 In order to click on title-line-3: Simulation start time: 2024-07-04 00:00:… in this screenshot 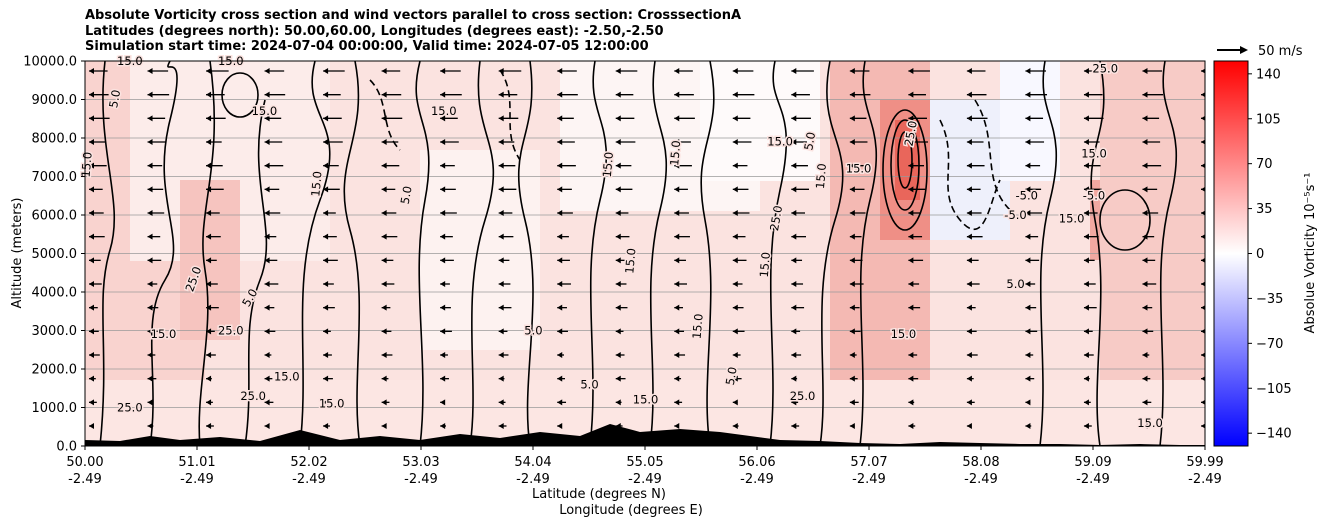, I will do `click(367, 46)`.